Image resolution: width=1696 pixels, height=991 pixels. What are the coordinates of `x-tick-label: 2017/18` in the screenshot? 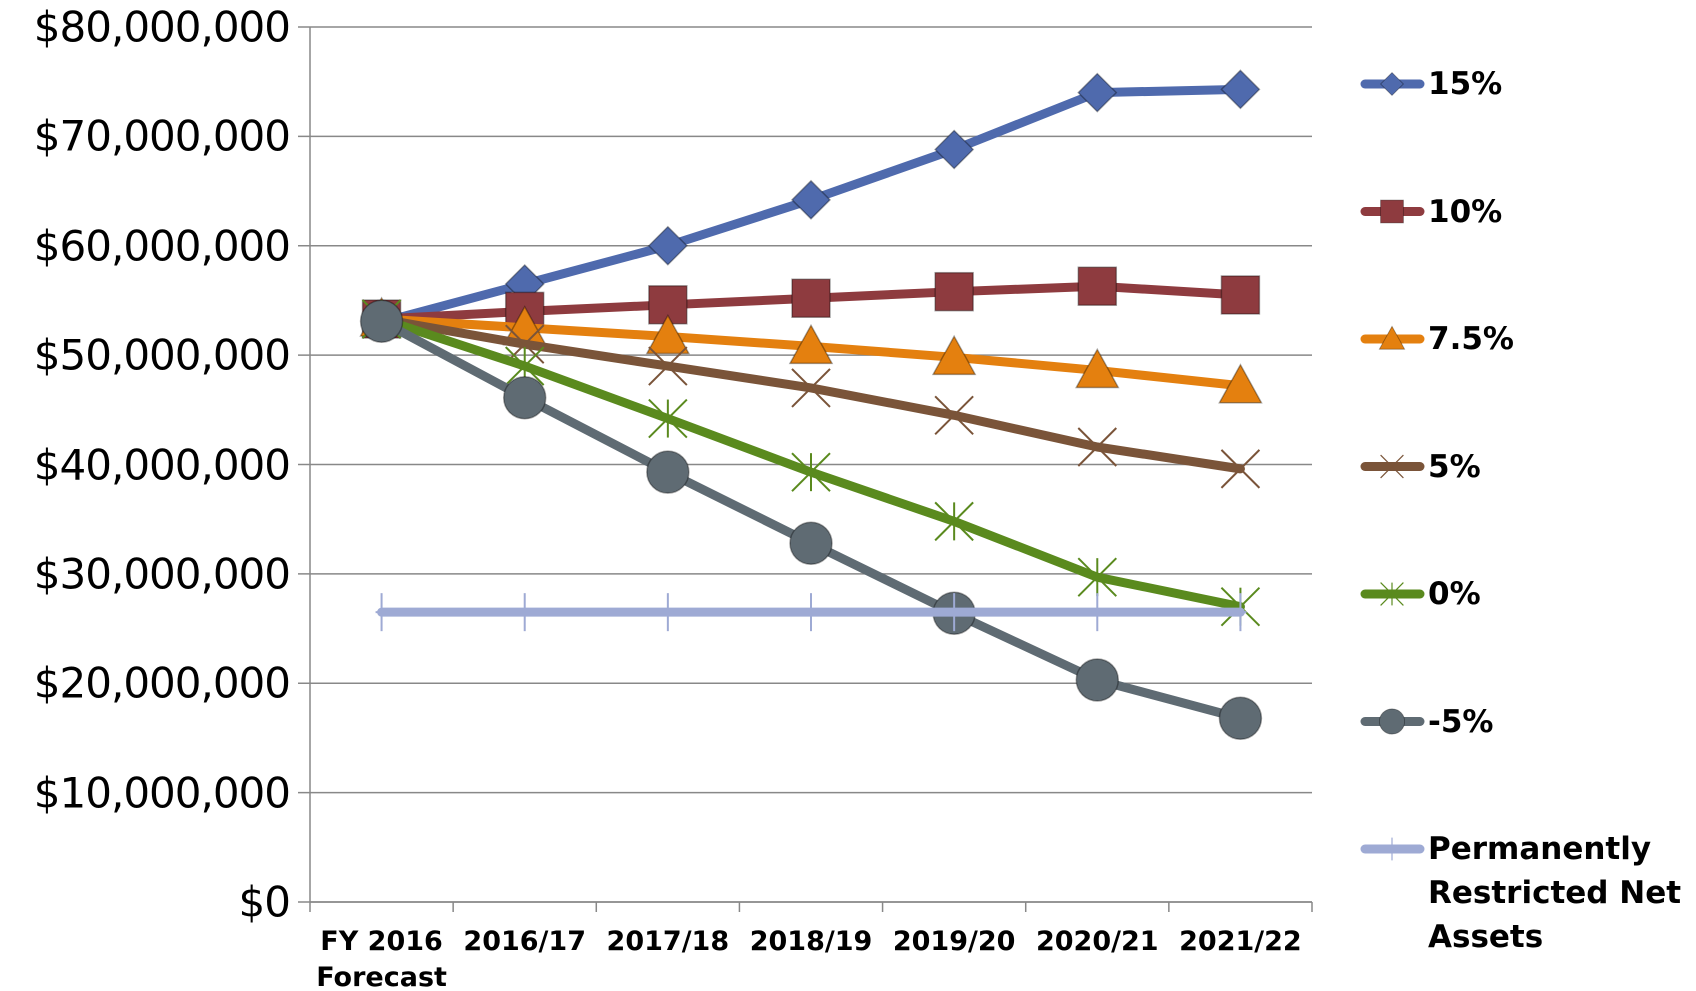 It's located at (668, 941).